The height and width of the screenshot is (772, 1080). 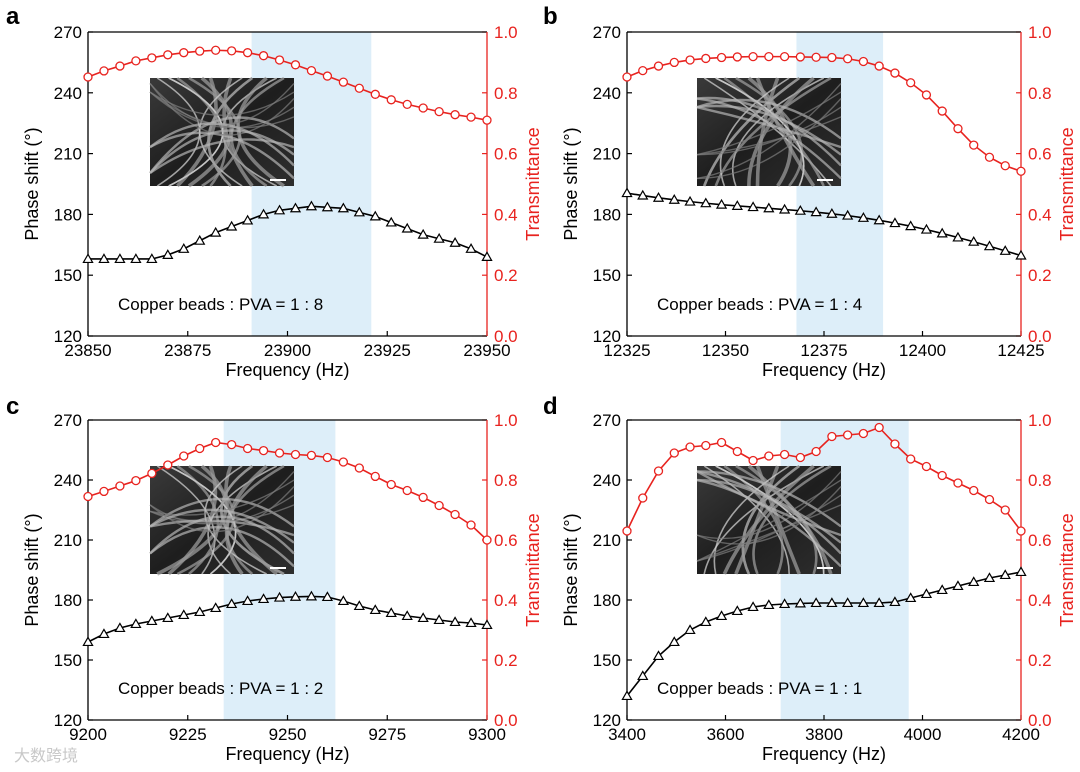 What do you see at coordinates (607, 154) in the screenshot?
I see `left-tick-label: 210` at bounding box center [607, 154].